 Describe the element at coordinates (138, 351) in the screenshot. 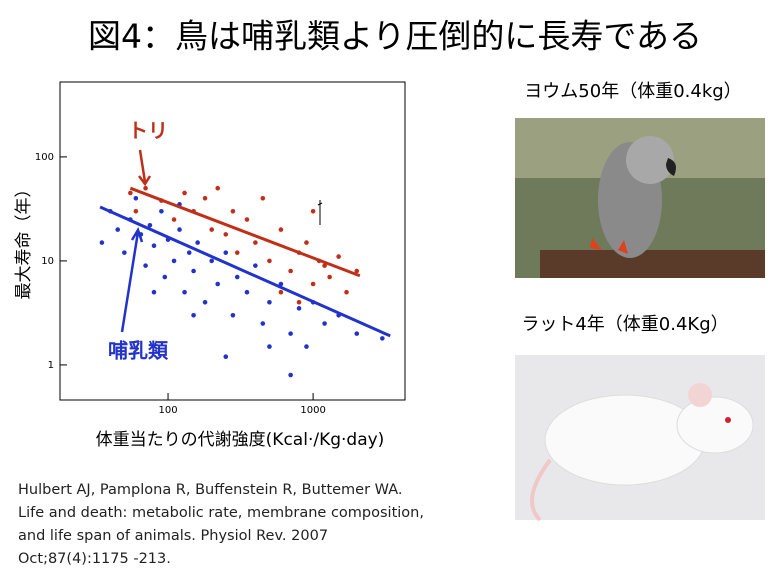

I see `annotation: 哺乳類` at that location.